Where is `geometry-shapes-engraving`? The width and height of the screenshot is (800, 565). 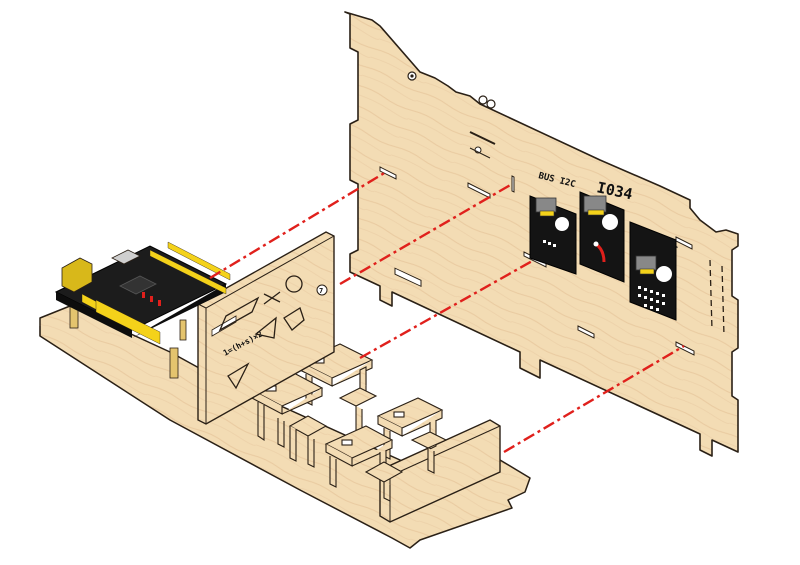 geometry-shapes-engraving is located at coordinates (261, 332).